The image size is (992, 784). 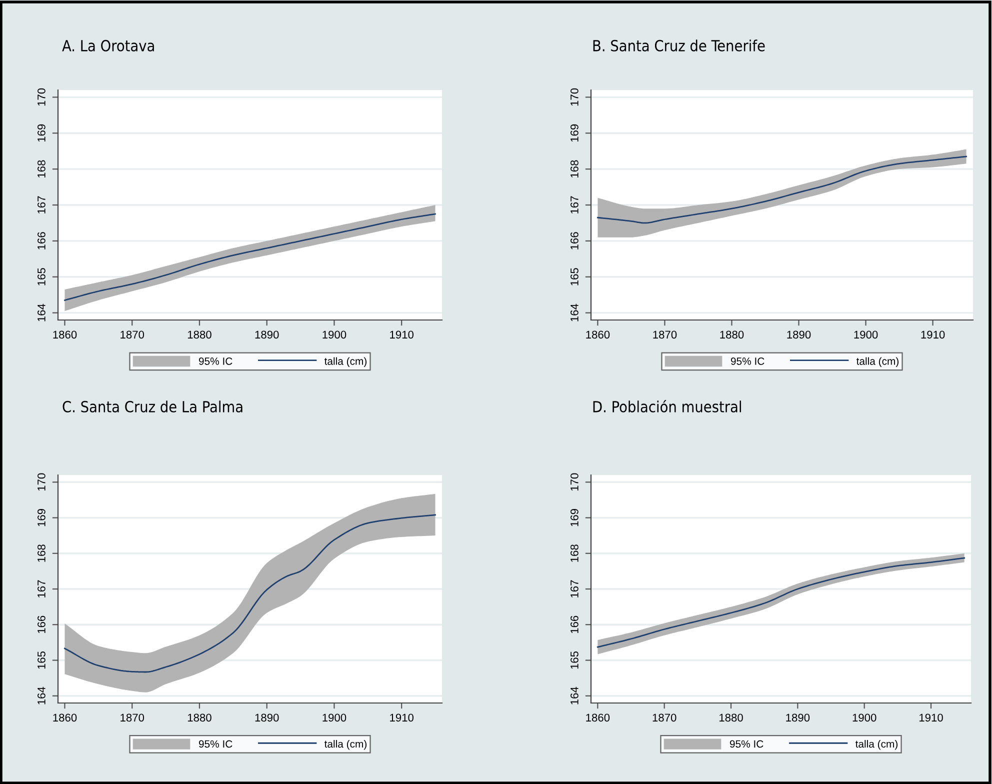 I want to click on chart-title: C. Santa Cruz de La Palma, so click(x=152, y=406).